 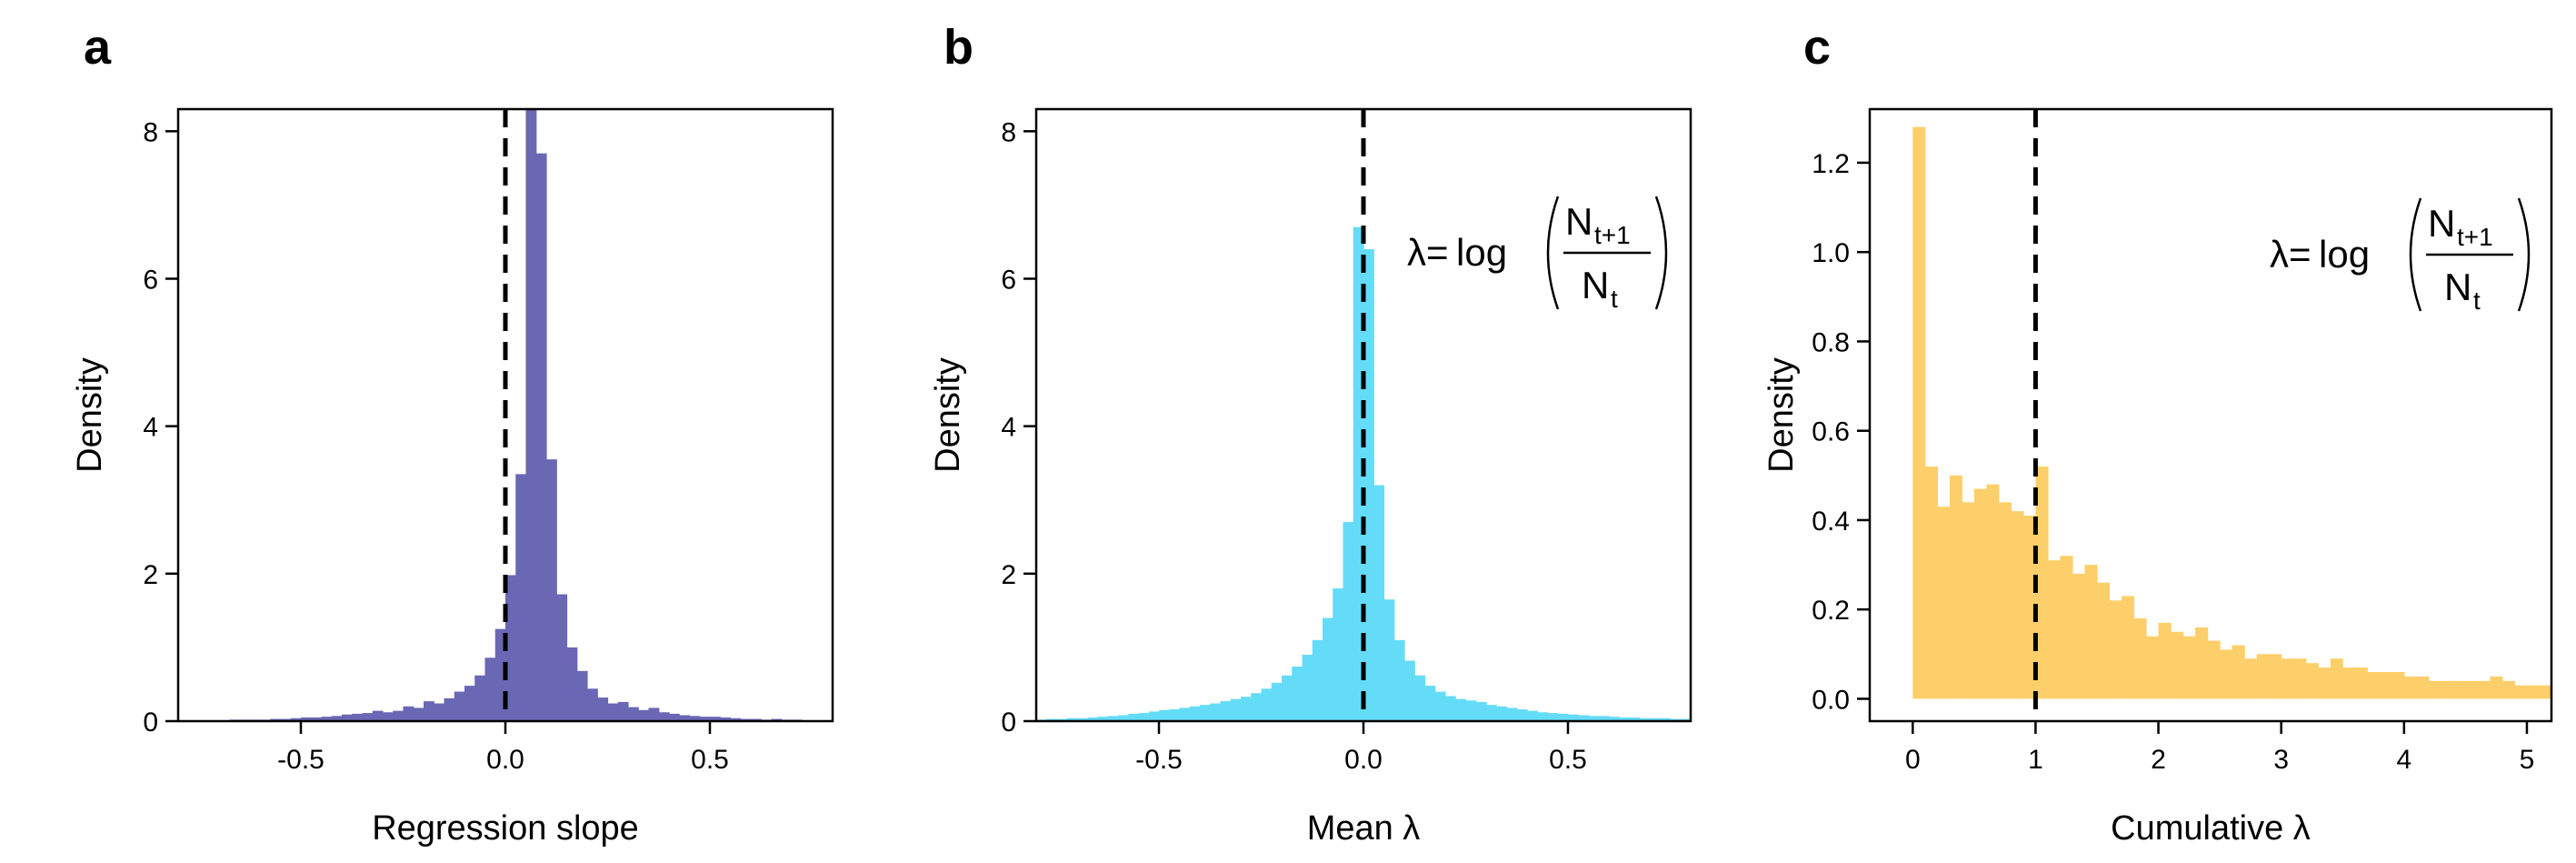 I want to click on y-tick-label: 1.0, so click(x=1831, y=253).